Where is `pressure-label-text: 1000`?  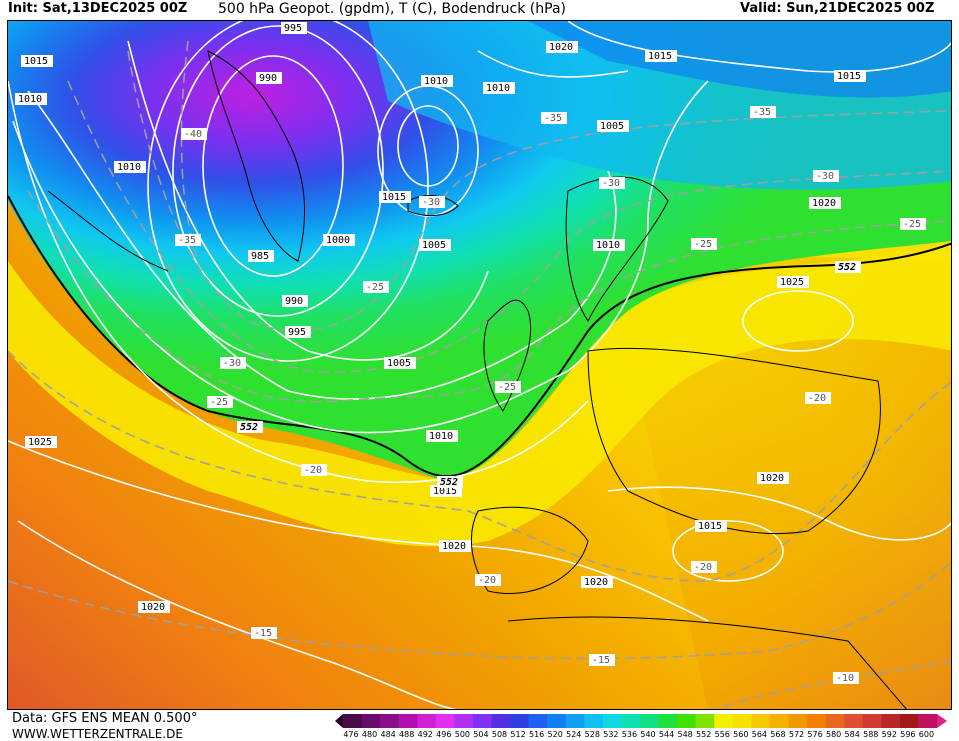
pressure-label-text: 1000 is located at coordinates (338, 240).